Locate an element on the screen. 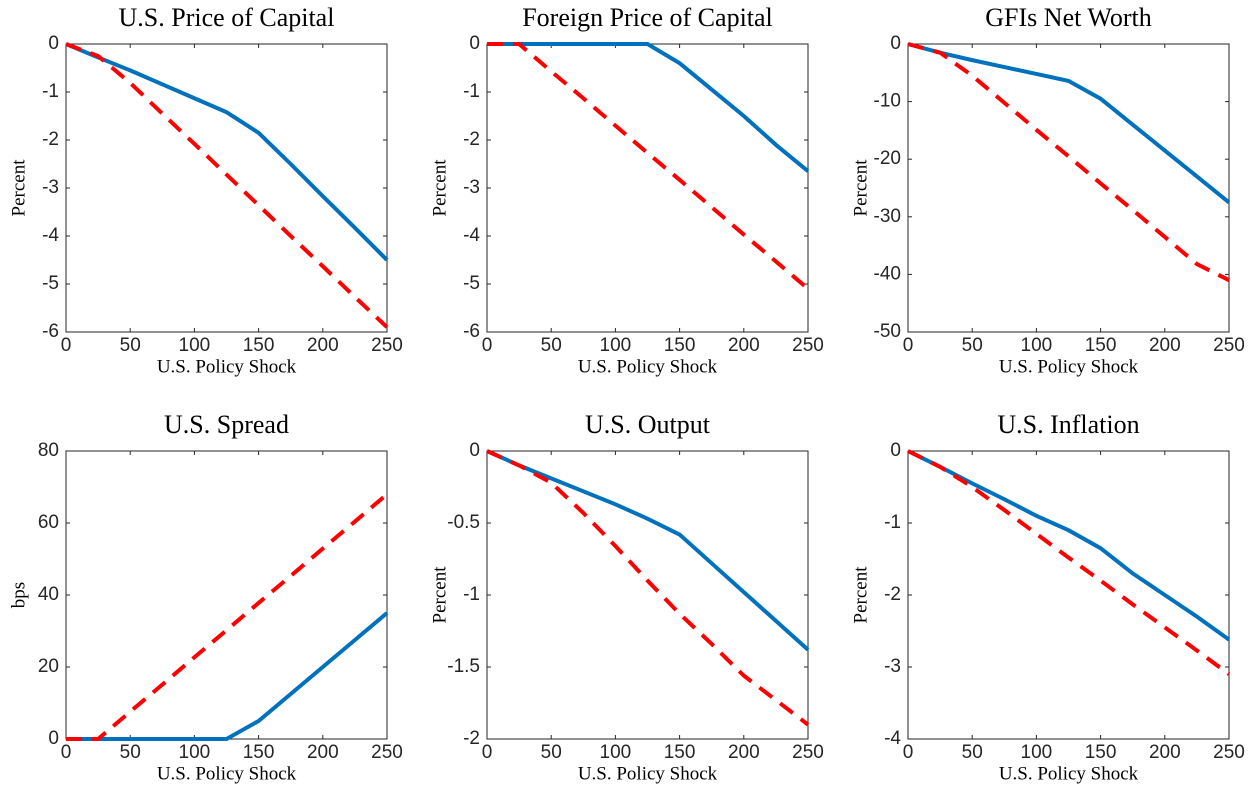 The width and height of the screenshot is (1259, 800). chart-title: U.S. Inflation is located at coordinates (1068, 424).